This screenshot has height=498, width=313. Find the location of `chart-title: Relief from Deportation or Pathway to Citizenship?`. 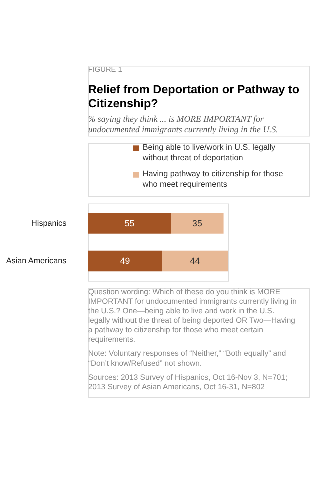

chart-title: Relief from Deportation or Pathway to Citizenship? is located at coordinates (194, 96).